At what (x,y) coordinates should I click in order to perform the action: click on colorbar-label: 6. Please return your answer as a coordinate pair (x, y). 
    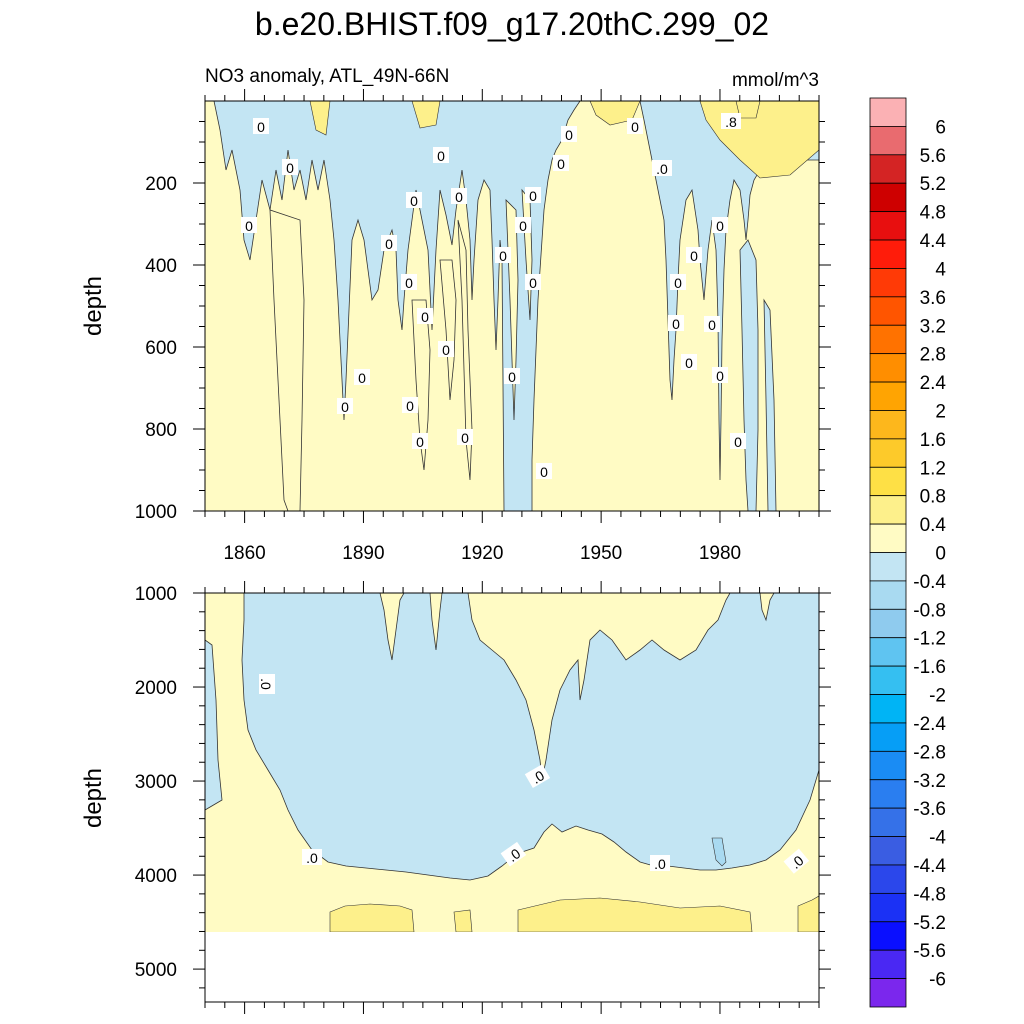
    Looking at the image, I should click on (940, 127).